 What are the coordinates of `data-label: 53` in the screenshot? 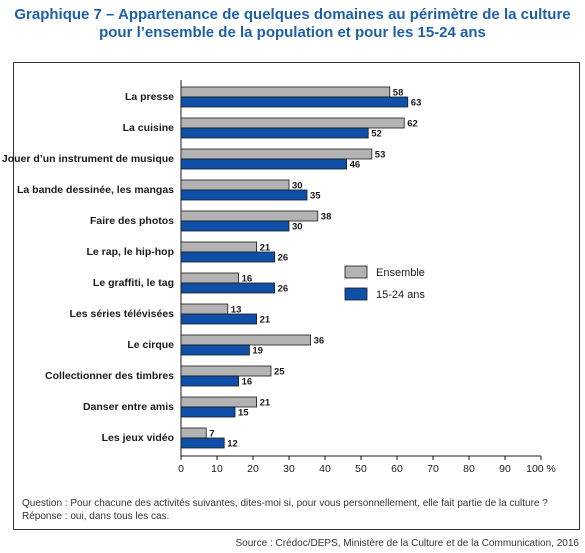 It's located at (380, 155).